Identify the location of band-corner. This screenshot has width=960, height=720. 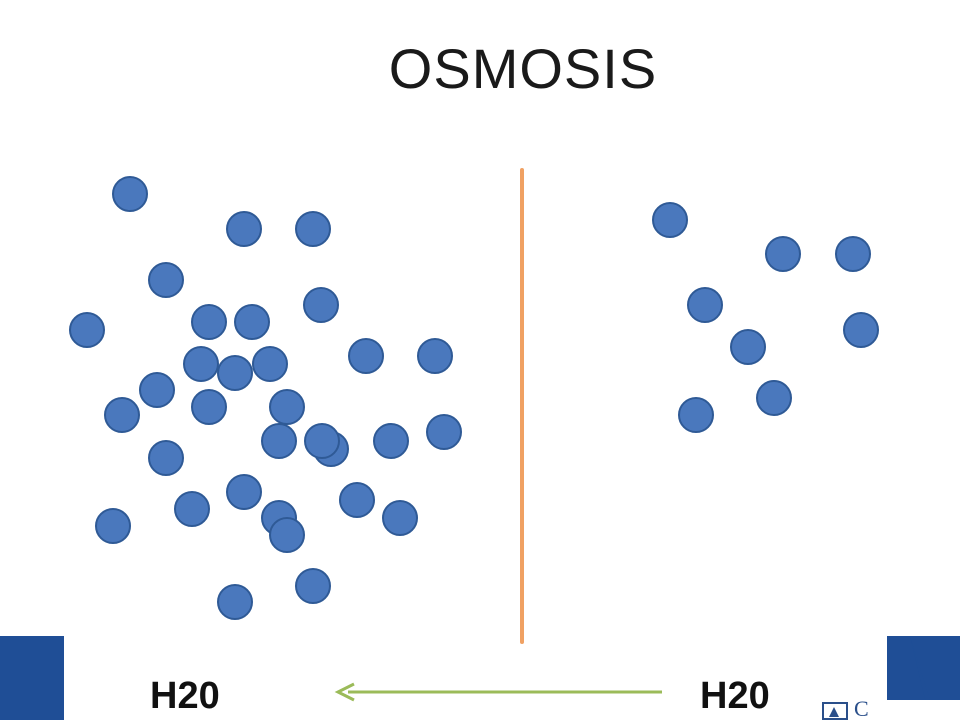
(935, 678).